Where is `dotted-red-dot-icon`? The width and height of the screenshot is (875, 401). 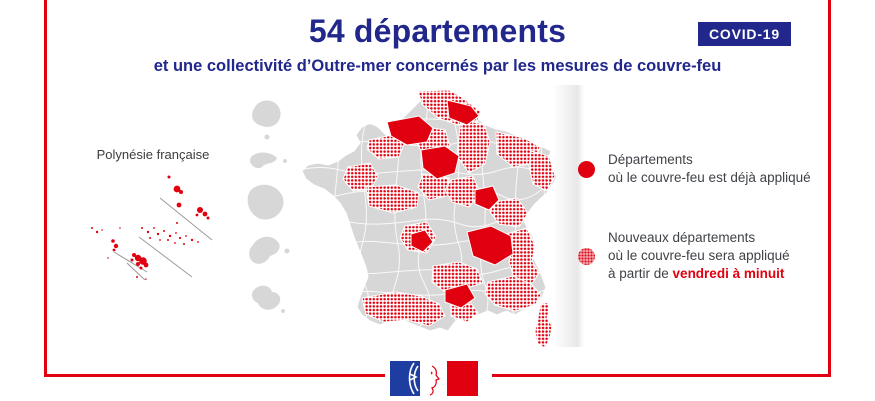 dotted-red-dot-icon is located at coordinates (586, 256).